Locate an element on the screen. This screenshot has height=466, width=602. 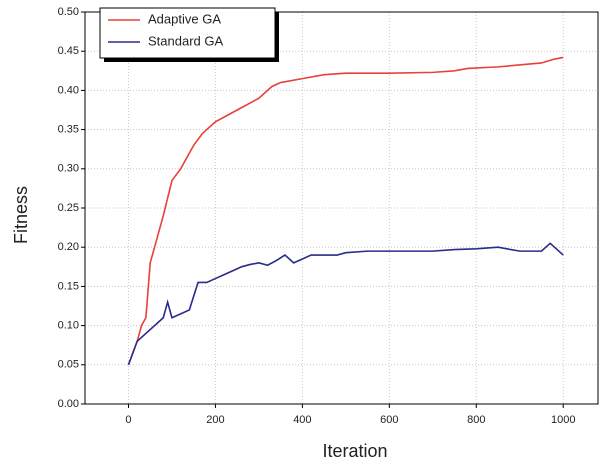
y-tick-label: 0.45 is located at coordinates (68, 51).